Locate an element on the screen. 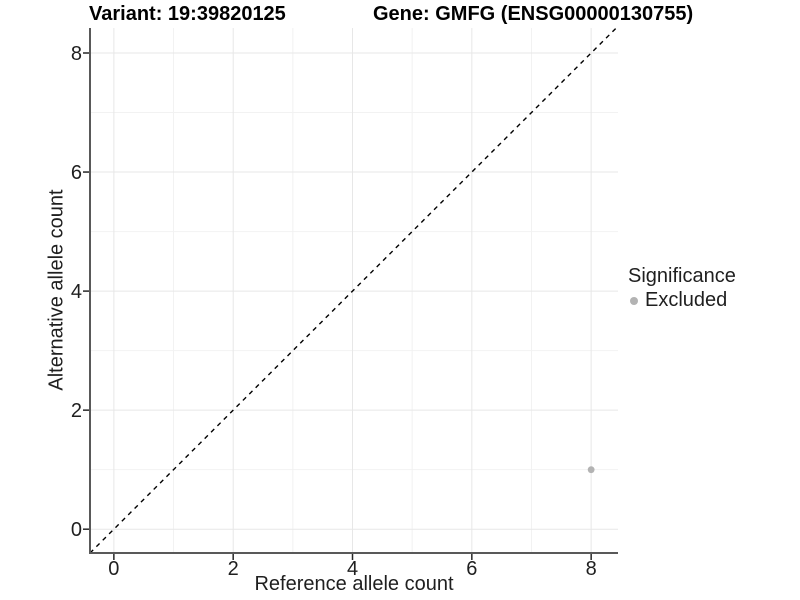 The height and width of the screenshot is (600, 800). data-point is located at coordinates (591, 470).